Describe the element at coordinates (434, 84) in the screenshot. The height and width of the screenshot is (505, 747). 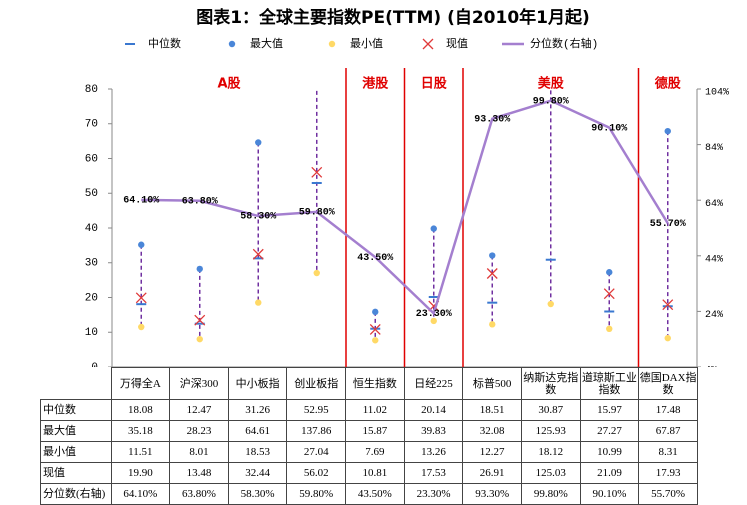
I see `group-label: 日股` at that location.